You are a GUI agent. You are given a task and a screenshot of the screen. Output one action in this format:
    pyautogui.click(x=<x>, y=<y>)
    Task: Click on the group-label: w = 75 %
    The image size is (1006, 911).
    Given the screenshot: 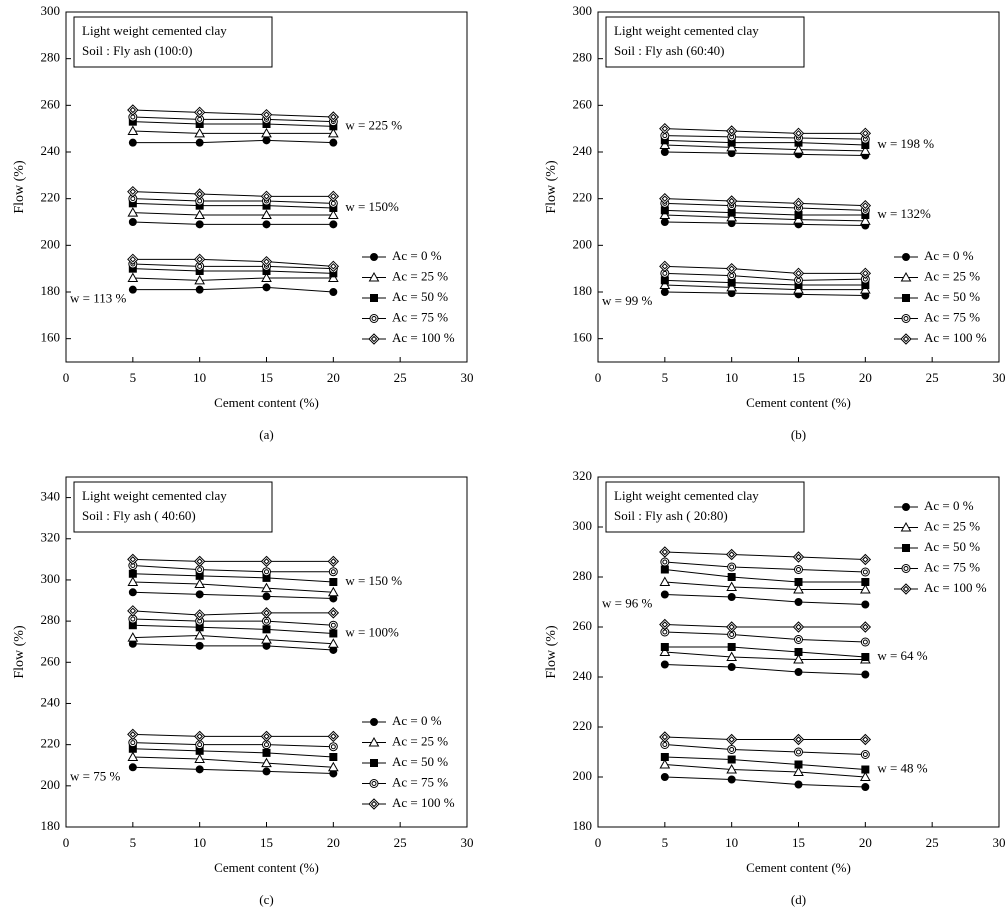 What is the action you would take?
    pyautogui.click(x=95, y=775)
    